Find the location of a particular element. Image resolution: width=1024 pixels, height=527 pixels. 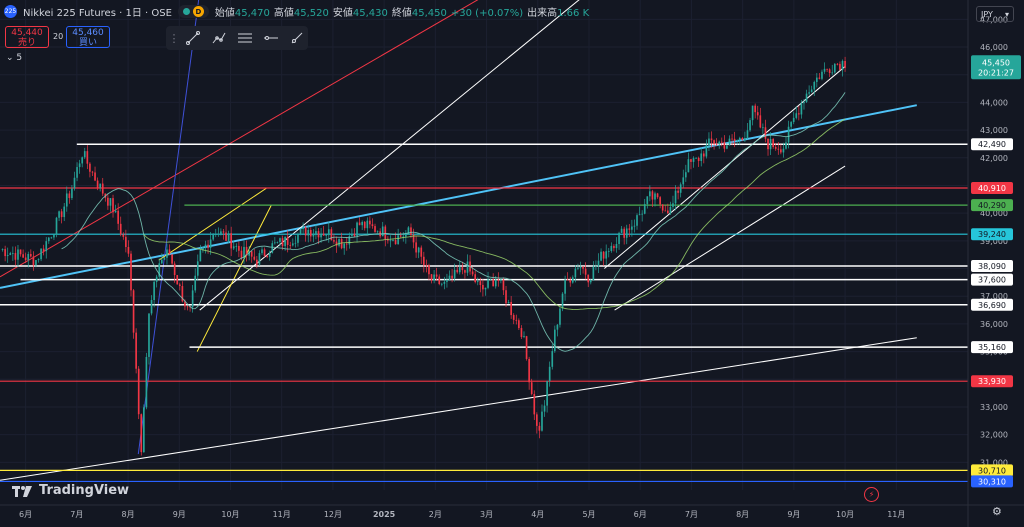

tradingview-logo: TradingView is located at coordinates (70, 490).